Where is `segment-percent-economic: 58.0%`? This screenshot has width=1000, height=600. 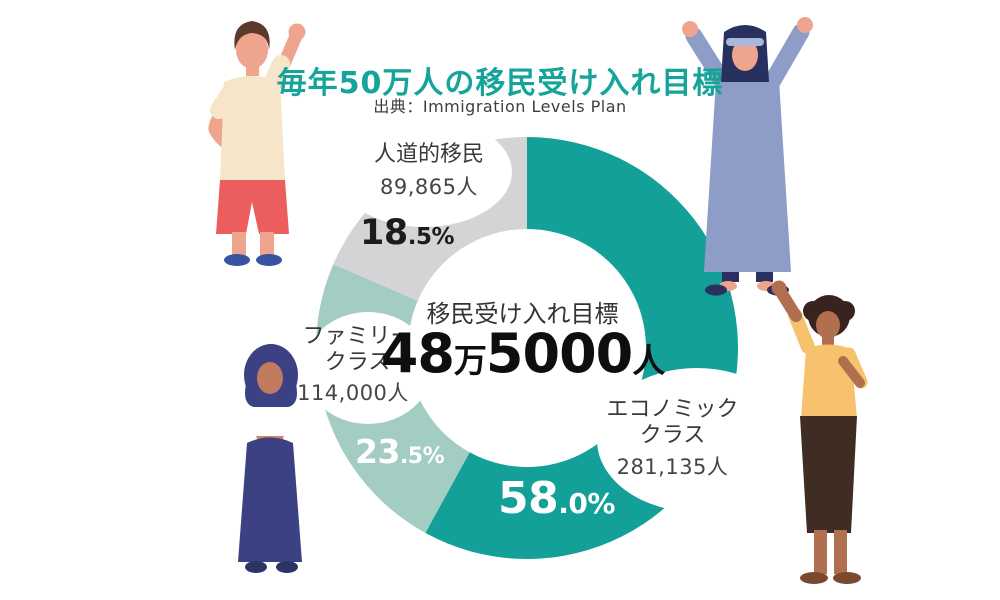
segment-percent-economic: 58.0% is located at coordinates (556, 498).